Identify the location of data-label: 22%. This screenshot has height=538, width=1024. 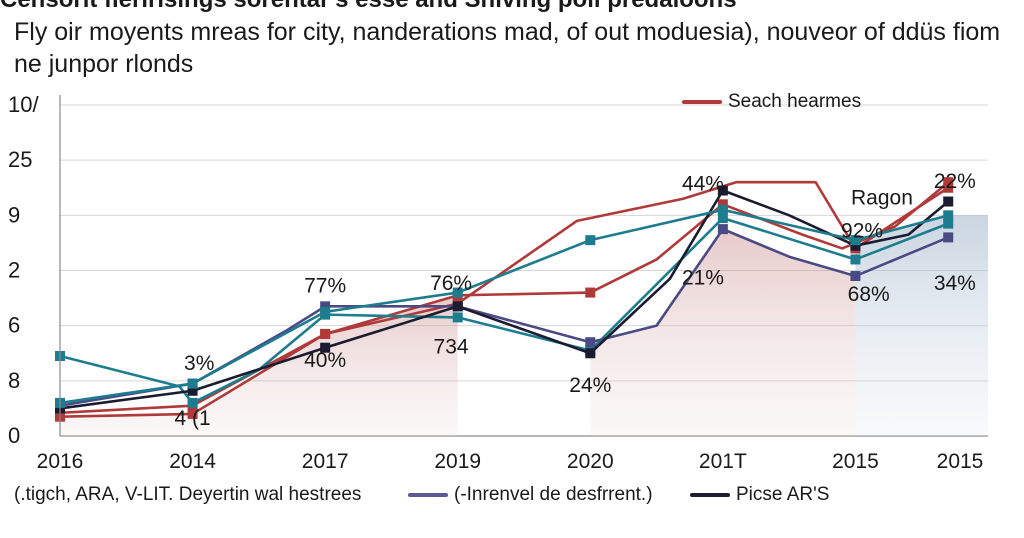
(955, 181).